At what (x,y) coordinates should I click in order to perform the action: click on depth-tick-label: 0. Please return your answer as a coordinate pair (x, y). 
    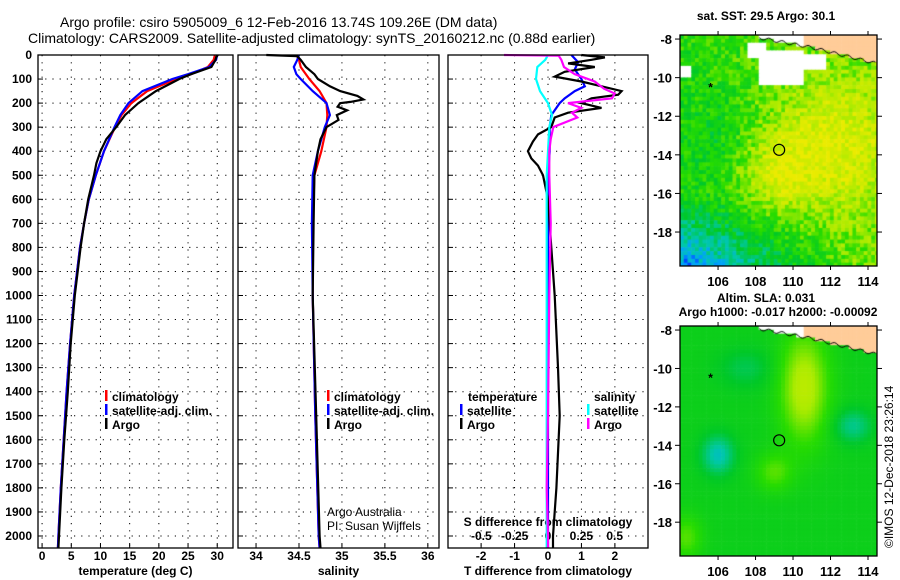
    Looking at the image, I should click on (28, 55).